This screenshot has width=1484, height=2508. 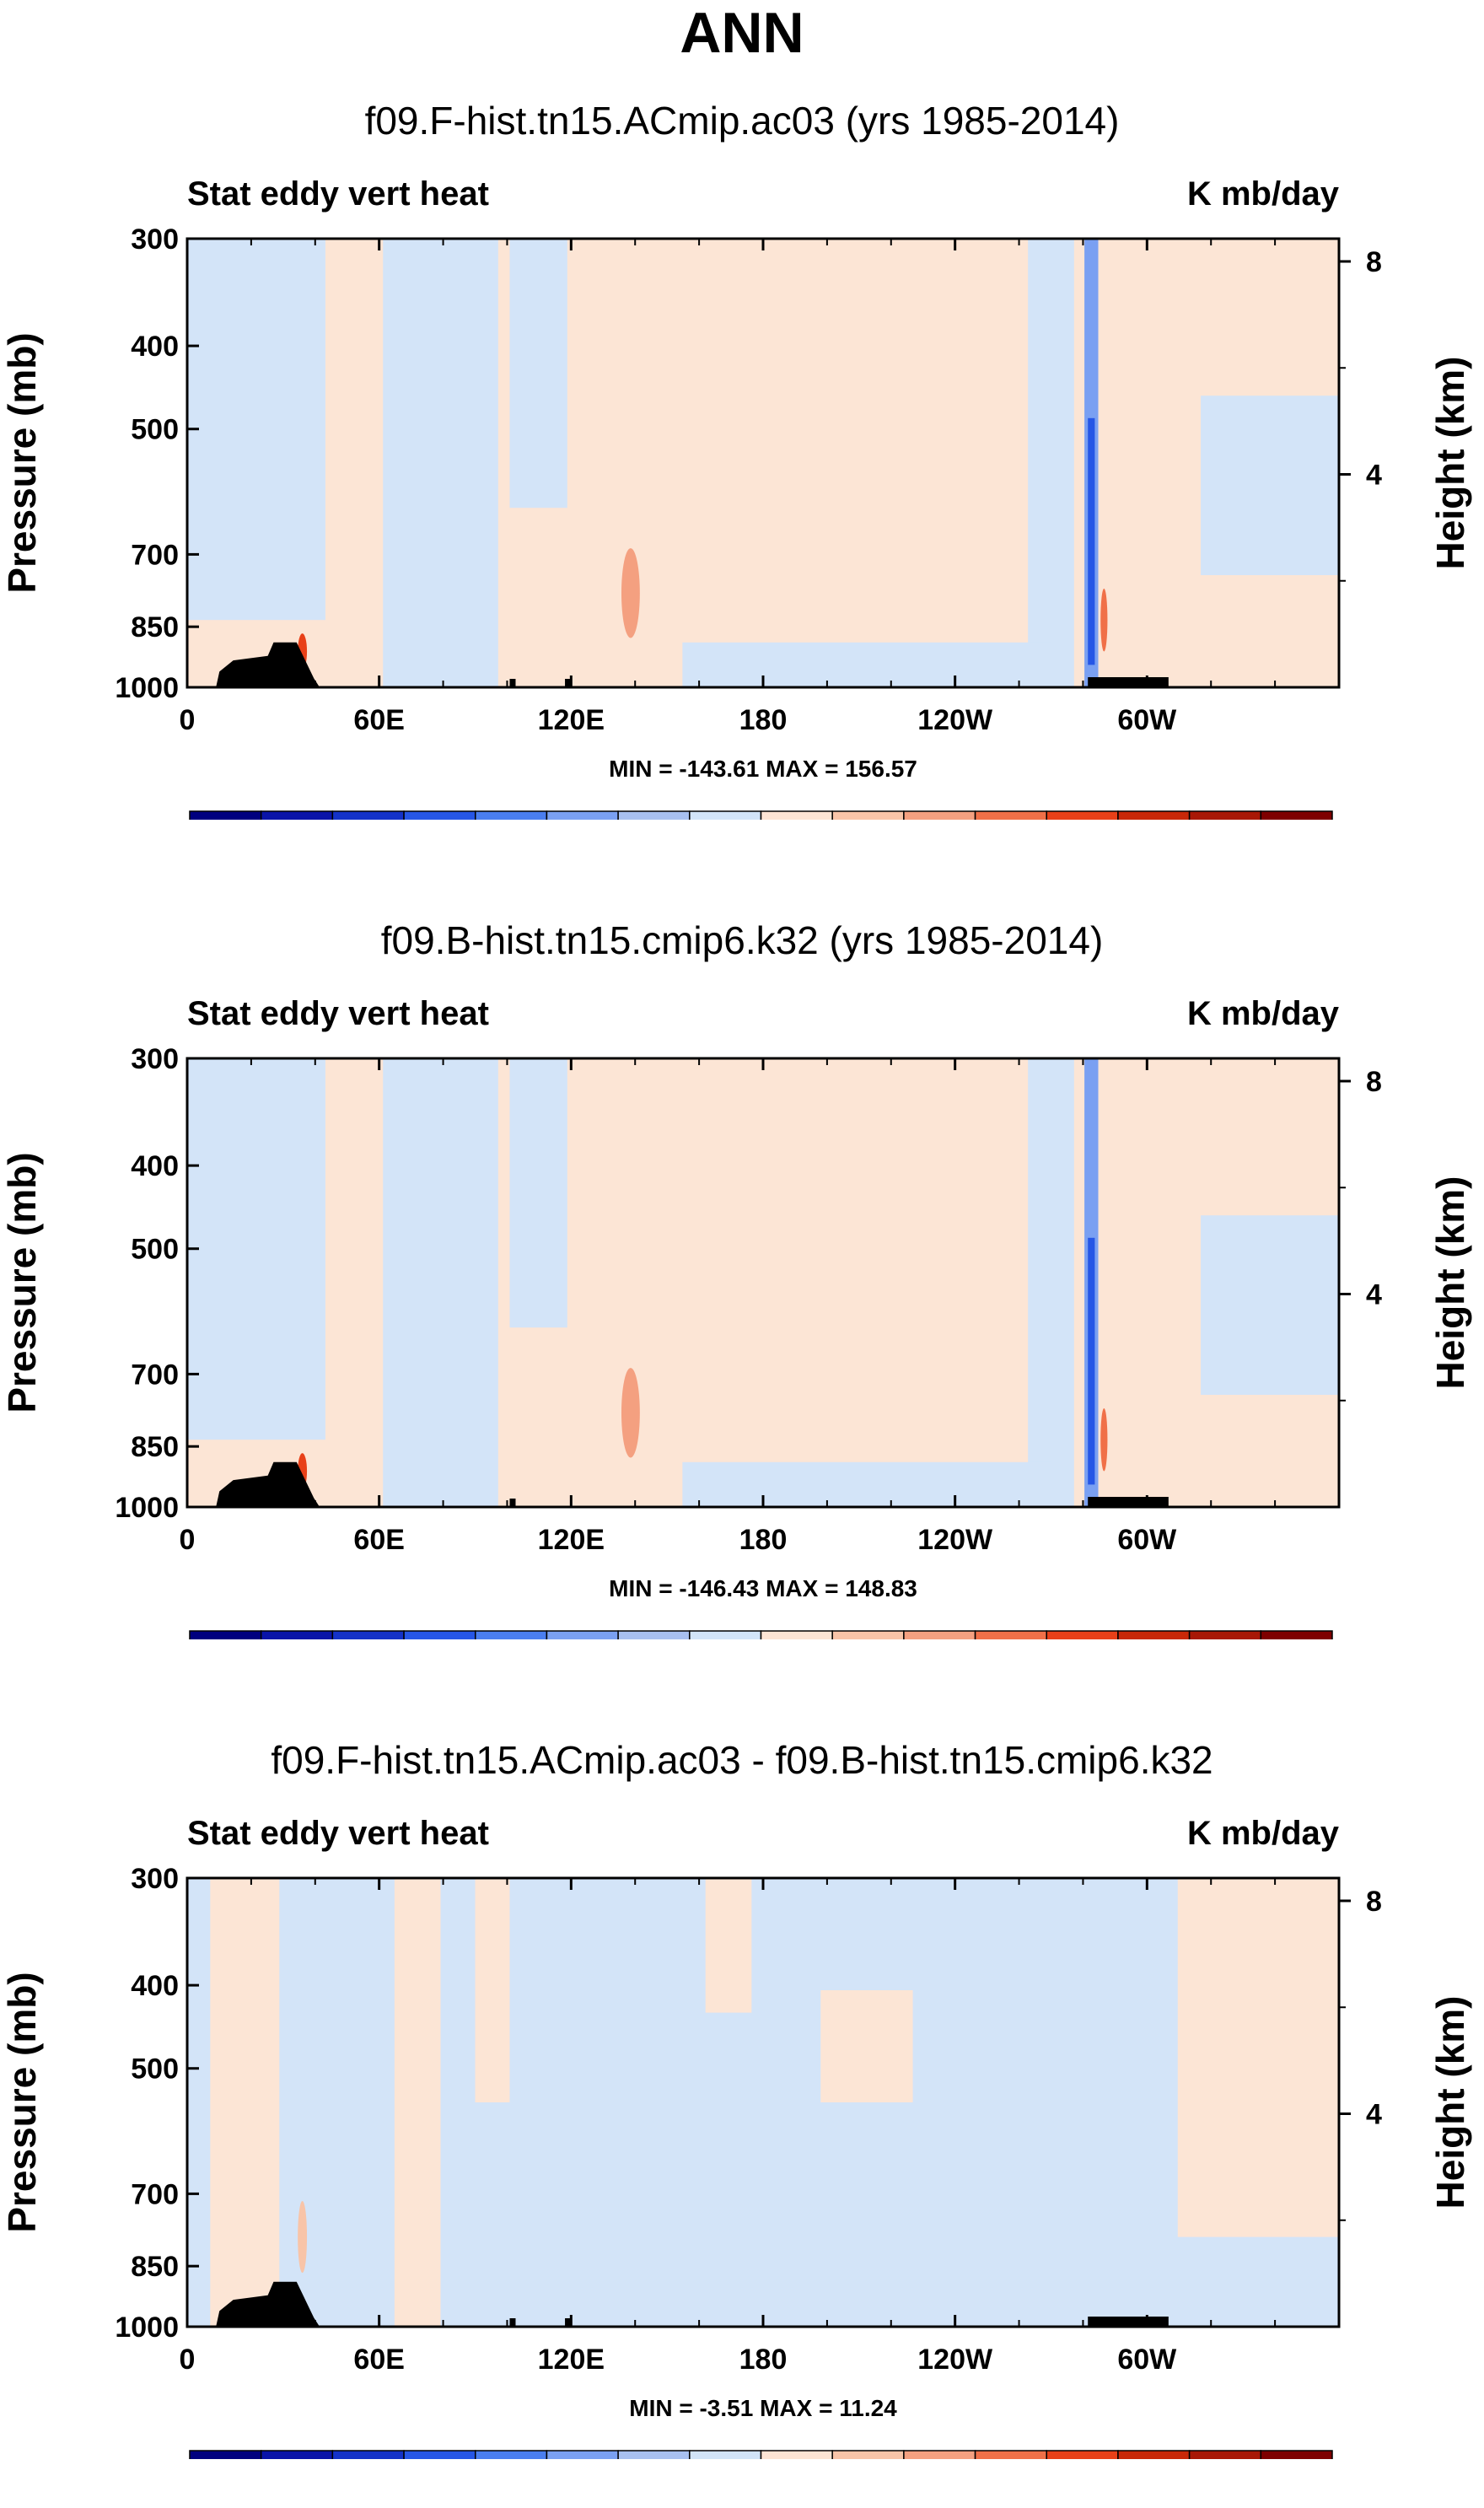 What do you see at coordinates (1374, 1295) in the screenshot?
I see `right-y-tick-label: 4` at bounding box center [1374, 1295].